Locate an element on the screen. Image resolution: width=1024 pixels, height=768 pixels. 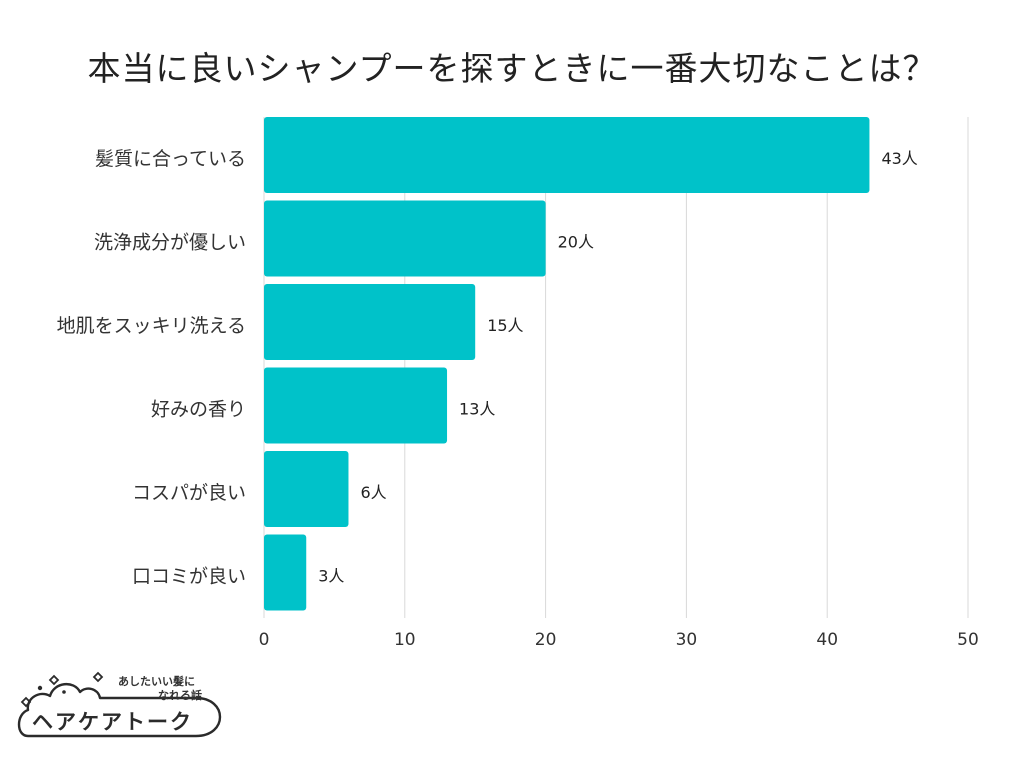
logo: あしたいい髪に なれる話 ヘアケアトーク is located at coordinates (121, 709).